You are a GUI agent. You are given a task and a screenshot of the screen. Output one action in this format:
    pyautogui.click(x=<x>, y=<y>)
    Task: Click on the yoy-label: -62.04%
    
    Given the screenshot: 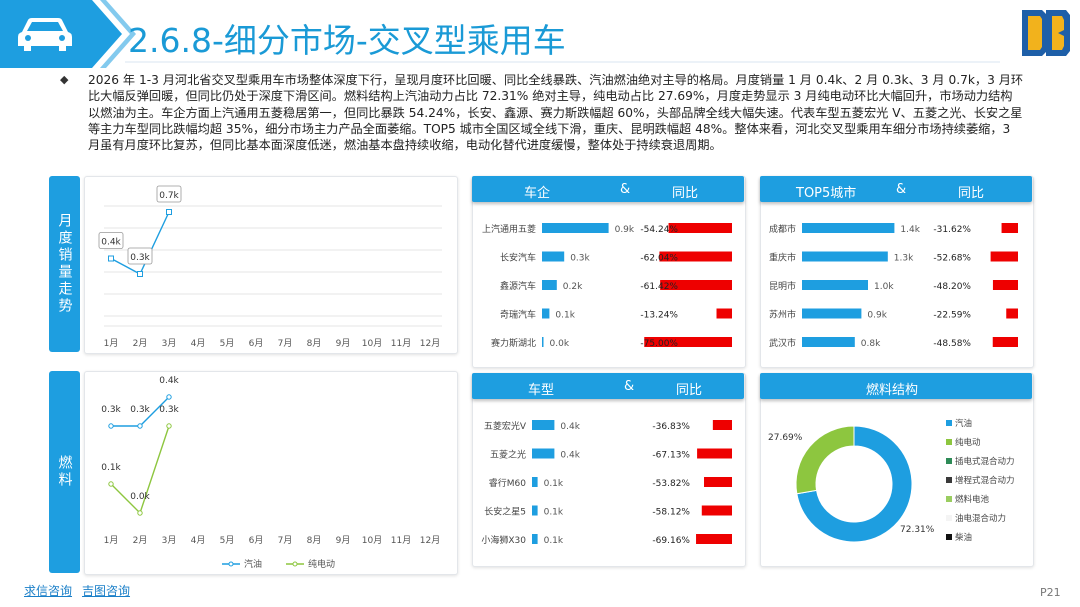 What is the action you would take?
    pyautogui.click(x=659, y=259)
    